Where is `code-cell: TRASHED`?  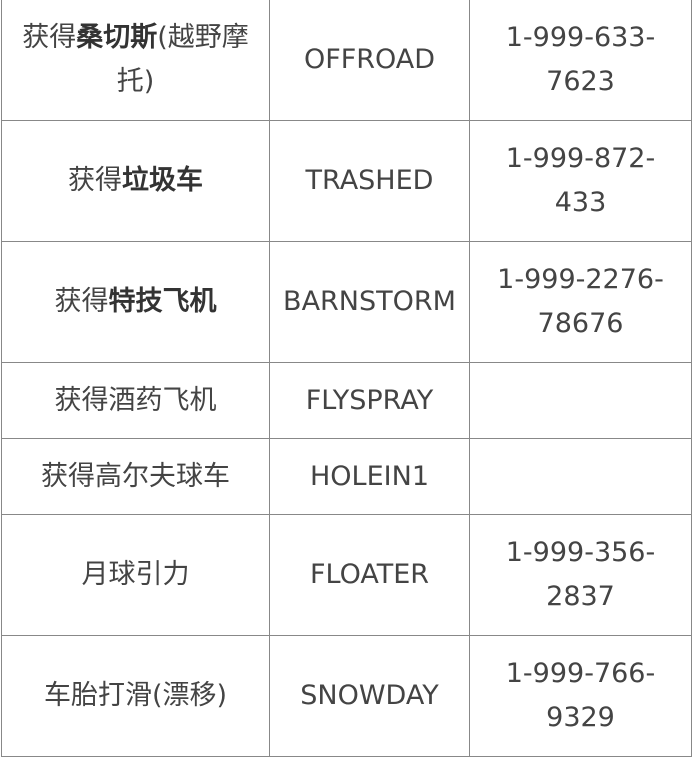 code-cell: TRASHED is located at coordinates (369, 181).